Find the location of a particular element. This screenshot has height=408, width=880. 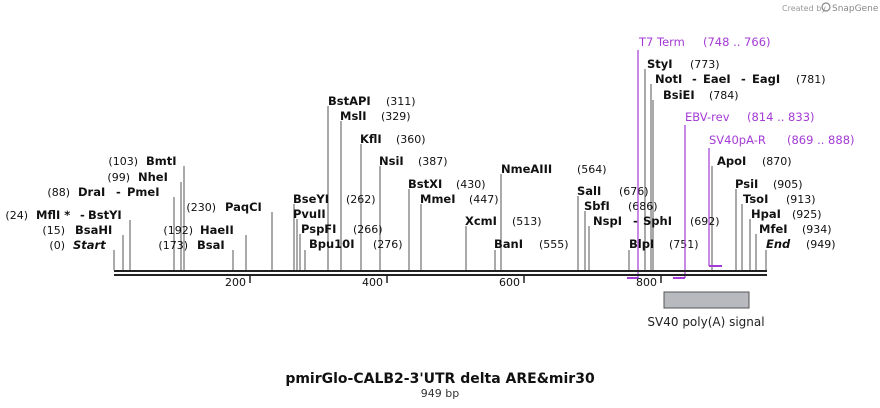

feature-range: (814 .. 833) is located at coordinates (781, 117).